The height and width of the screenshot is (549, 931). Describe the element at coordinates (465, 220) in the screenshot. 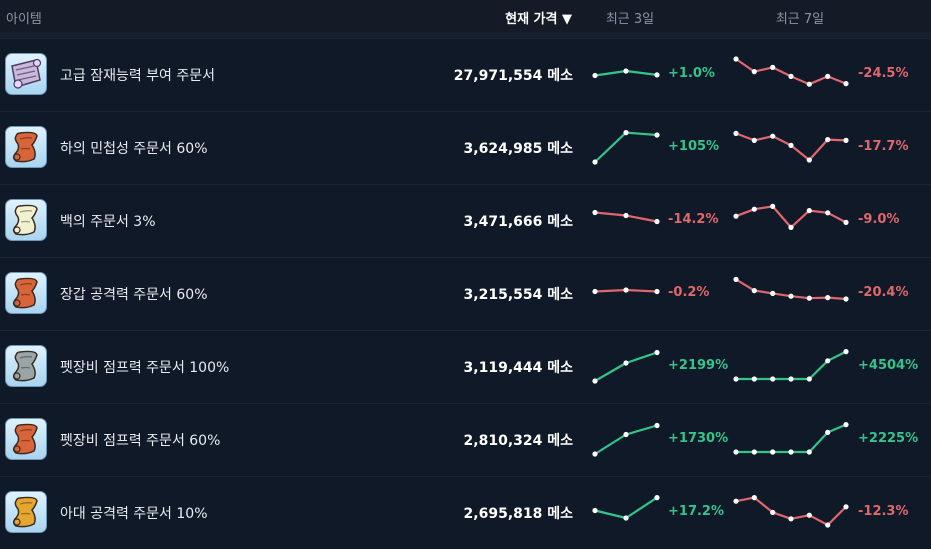

I see `item-row: 백의 주문서 3% 3,471,666 메소 -14.2% -9.0%` at that location.